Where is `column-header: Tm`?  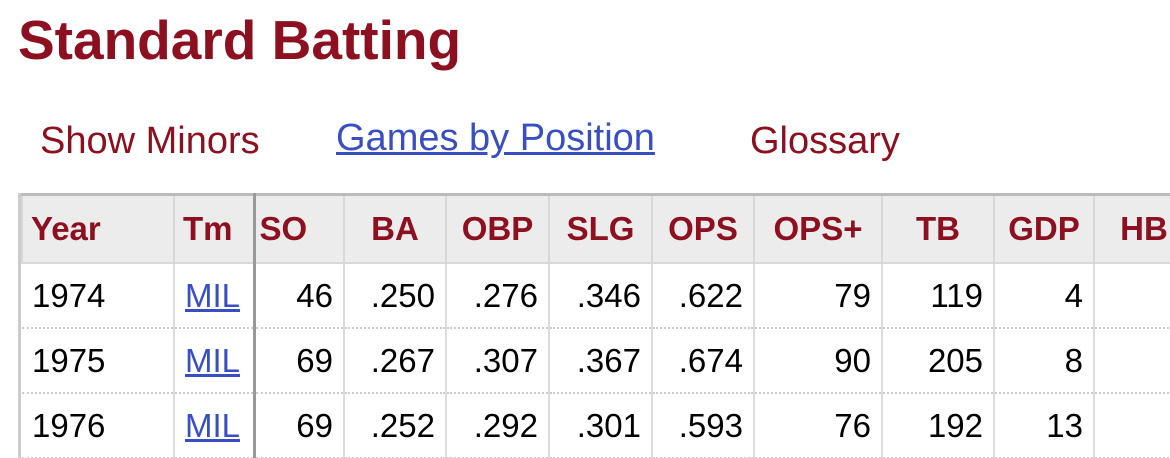 column-header: Tm is located at coordinates (214, 228).